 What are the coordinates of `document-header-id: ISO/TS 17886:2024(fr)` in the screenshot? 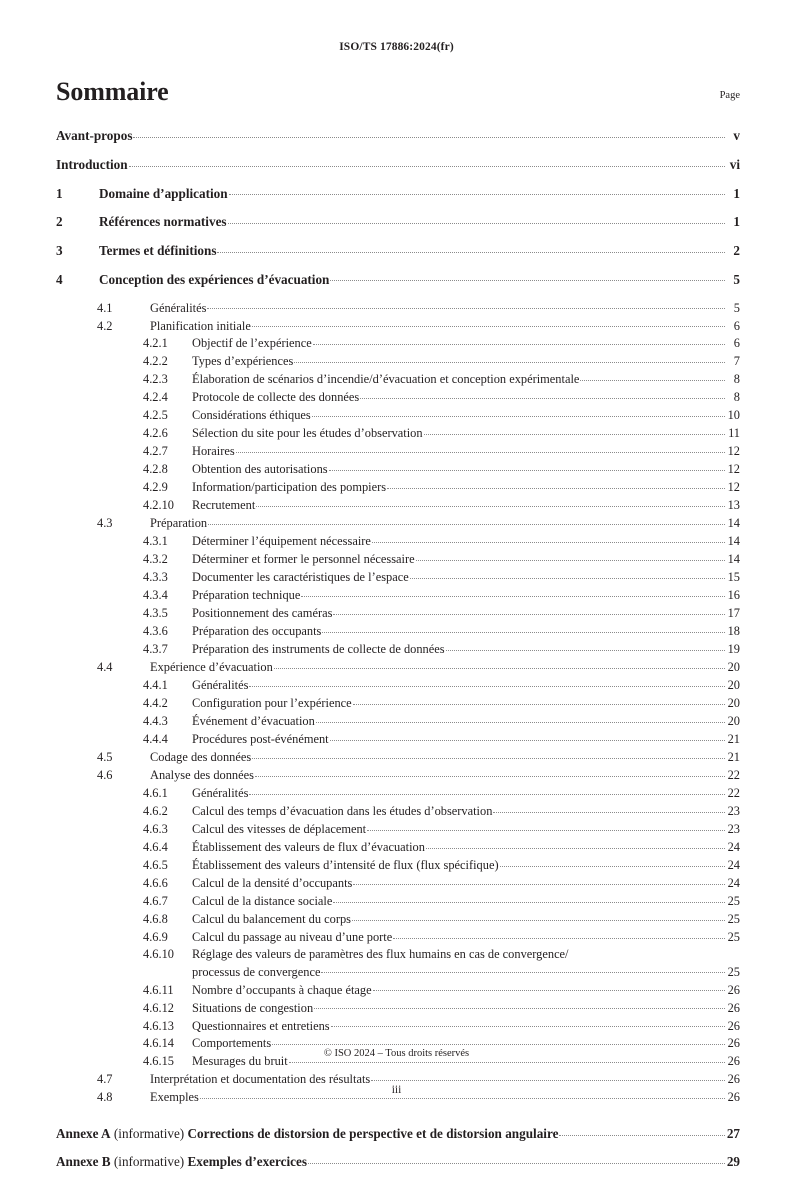 It's located at (396, 47).